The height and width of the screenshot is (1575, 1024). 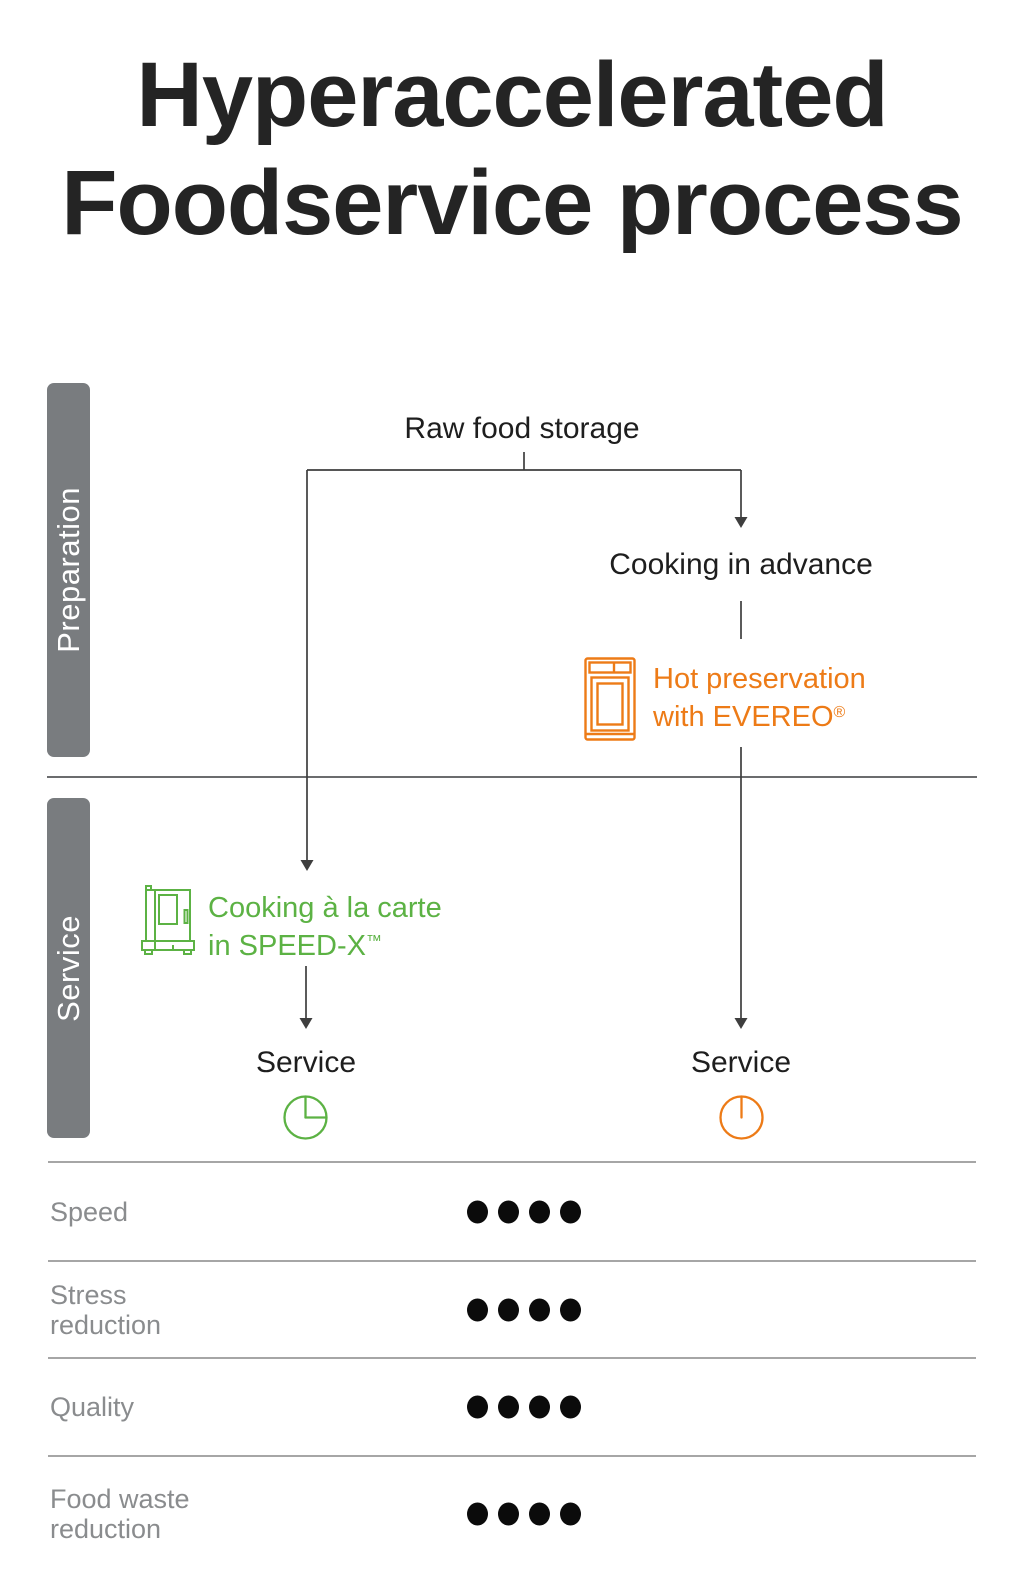 I want to click on page-title-line2: Foodservice process, so click(x=512, y=202).